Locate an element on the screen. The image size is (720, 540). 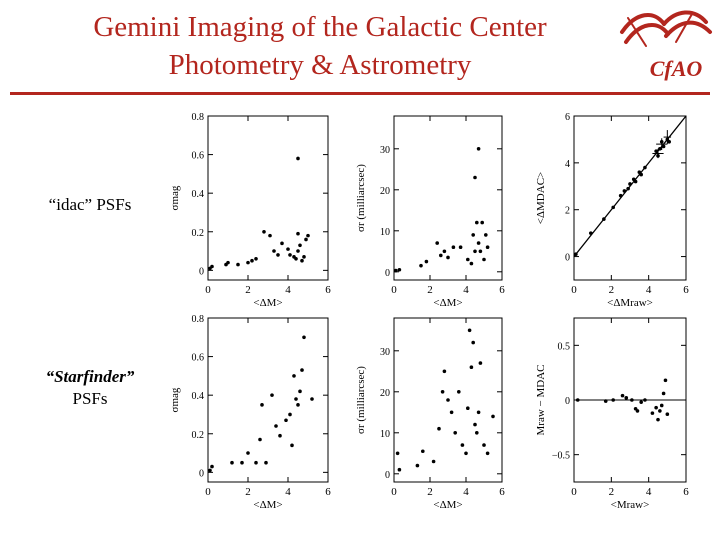
y-axis-label: Mraw − MDAC is located at coordinates (541, 400).